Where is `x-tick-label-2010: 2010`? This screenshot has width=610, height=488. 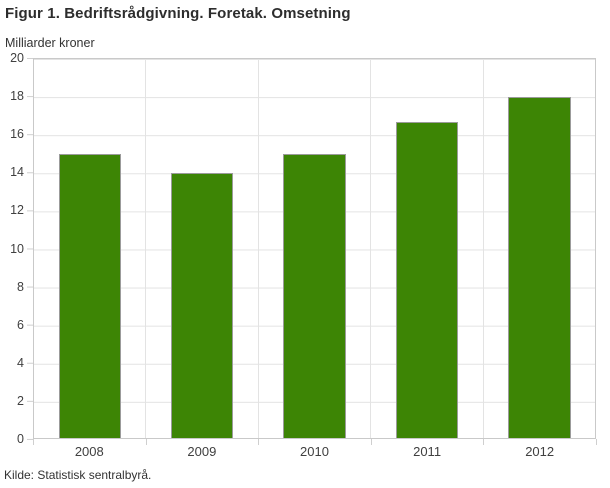
x-tick-label-2010: 2010 is located at coordinates (314, 451).